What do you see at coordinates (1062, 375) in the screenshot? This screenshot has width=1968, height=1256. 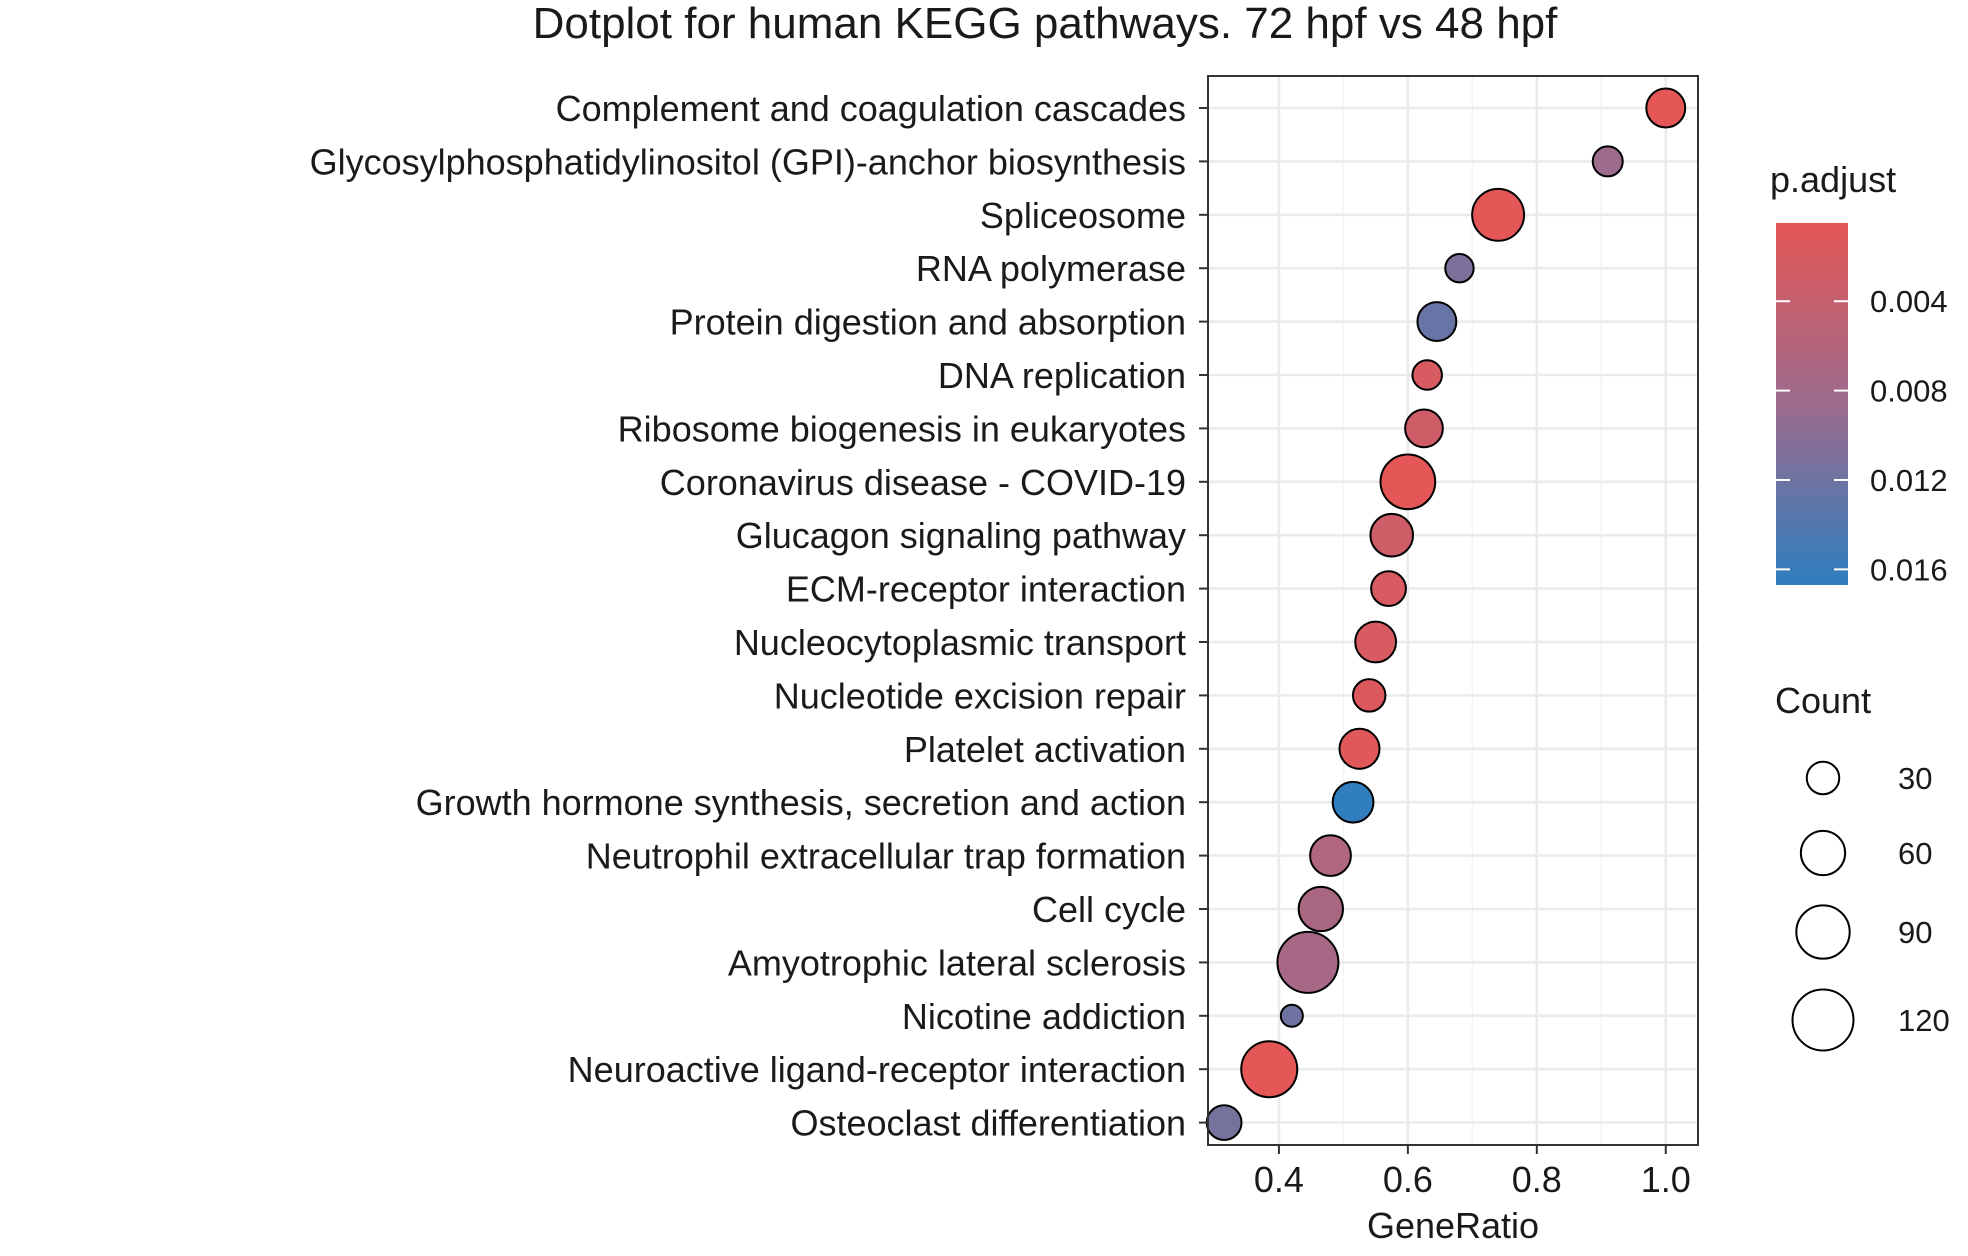 I see `y-tick-label: DNA replication` at bounding box center [1062, 375].